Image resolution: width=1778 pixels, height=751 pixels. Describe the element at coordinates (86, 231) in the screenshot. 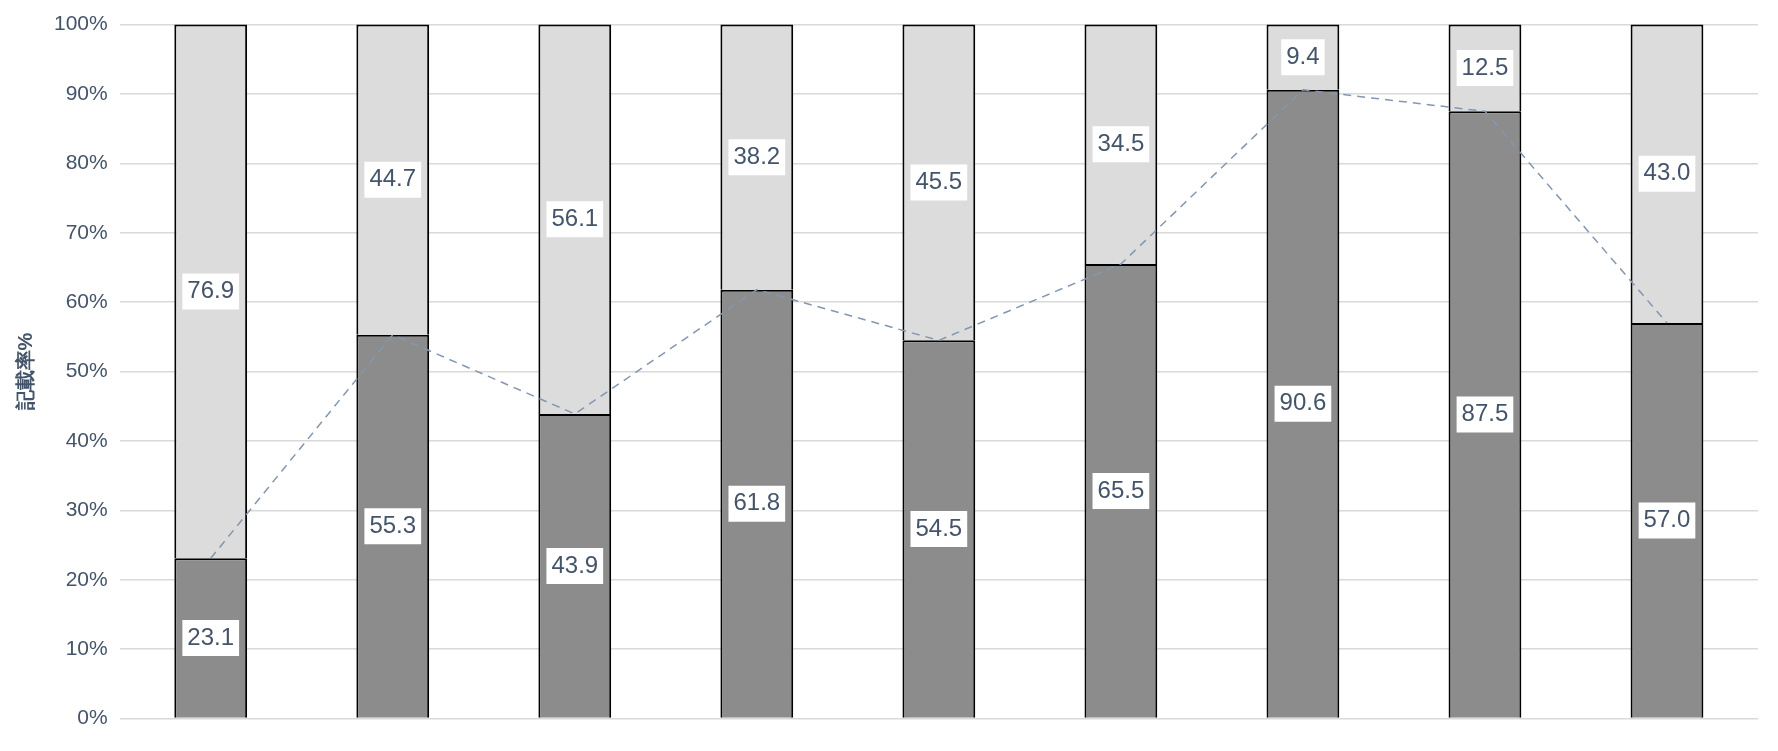

I see `y-tick-label: 70%` at that location.